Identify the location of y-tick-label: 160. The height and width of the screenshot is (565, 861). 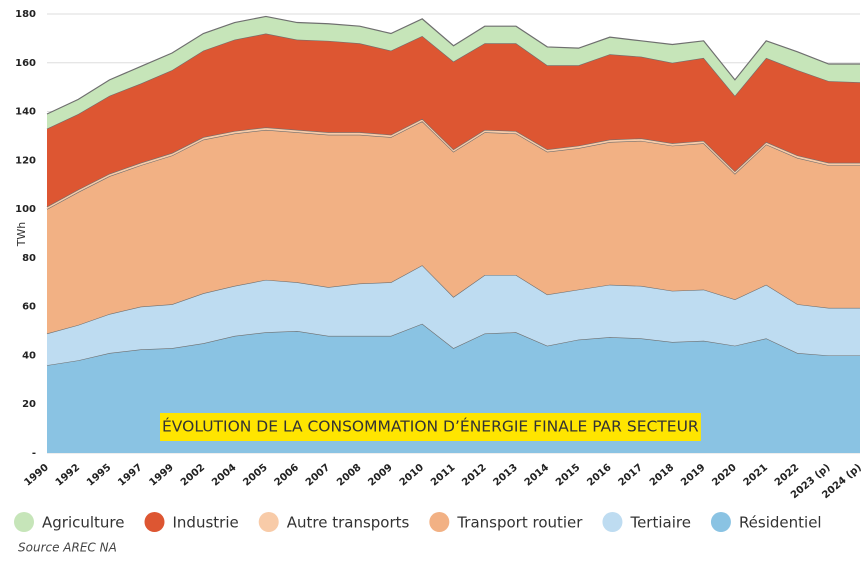
(25, 63).